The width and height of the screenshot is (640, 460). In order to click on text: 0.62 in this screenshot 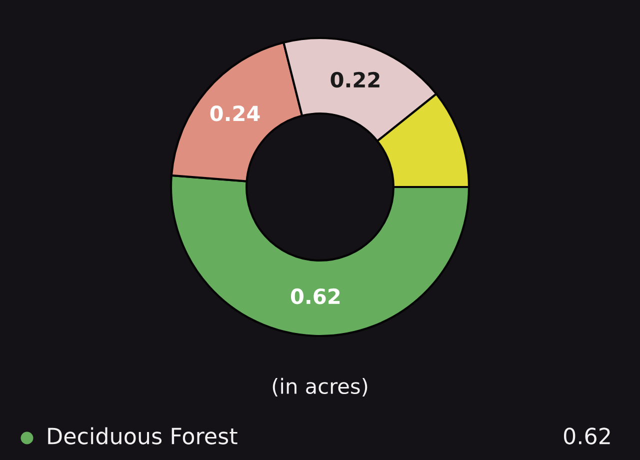, I will do `click(587, 436)`.